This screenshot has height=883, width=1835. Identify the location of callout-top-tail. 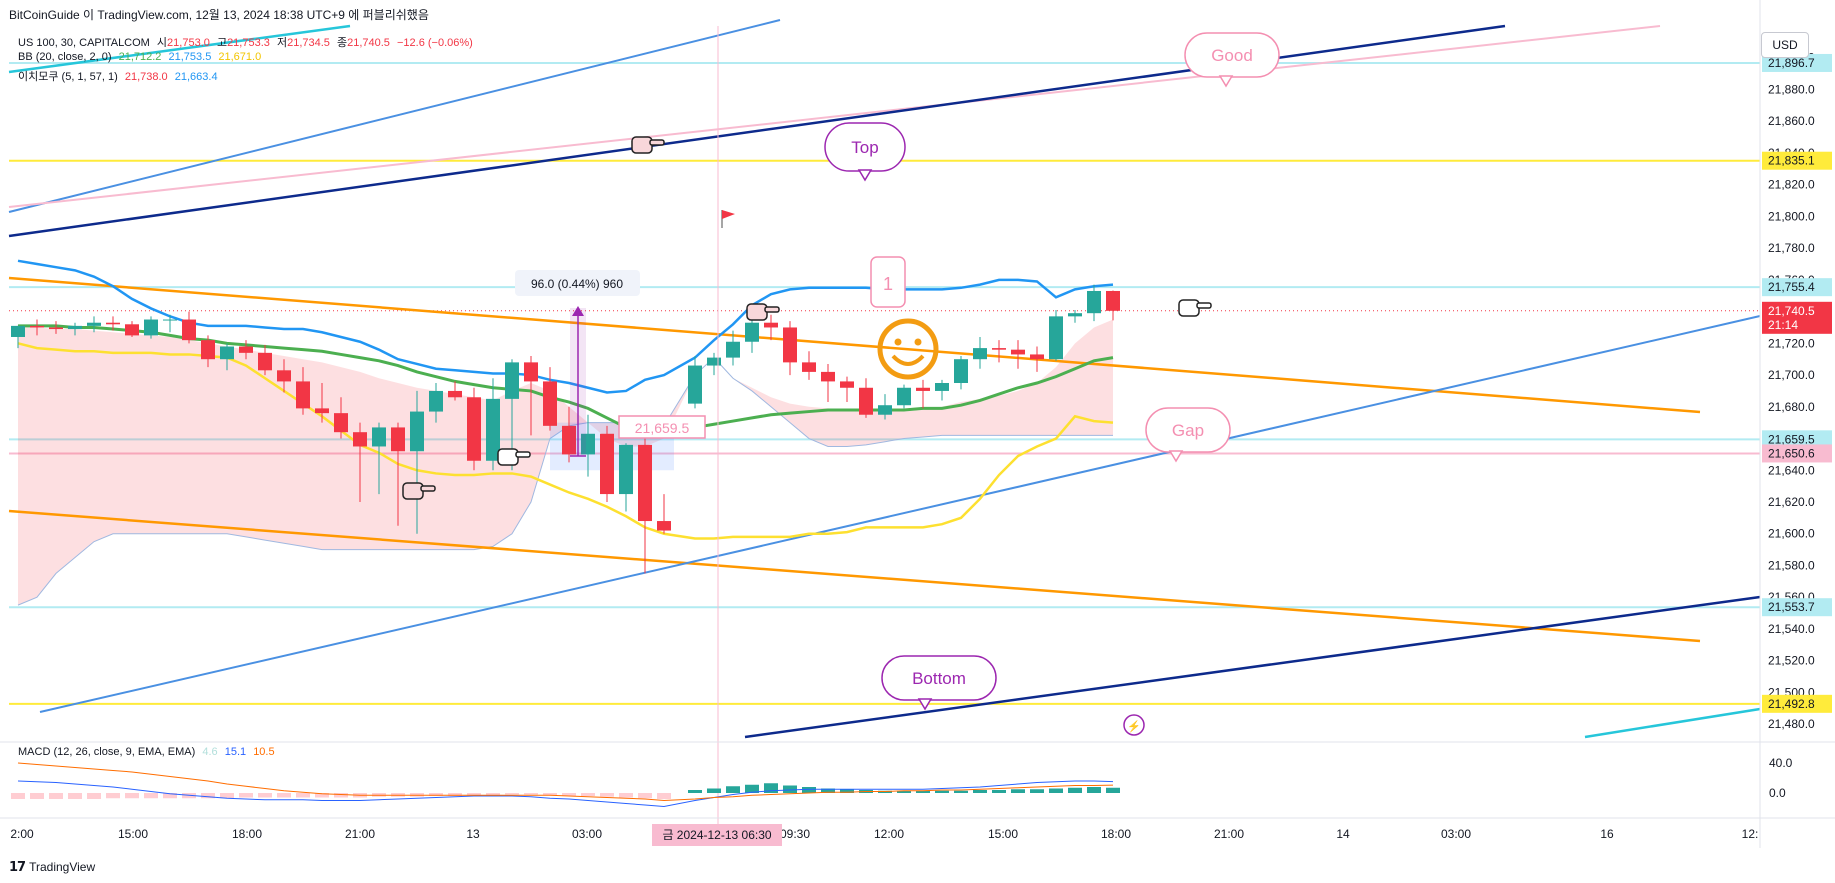
(865, 175).